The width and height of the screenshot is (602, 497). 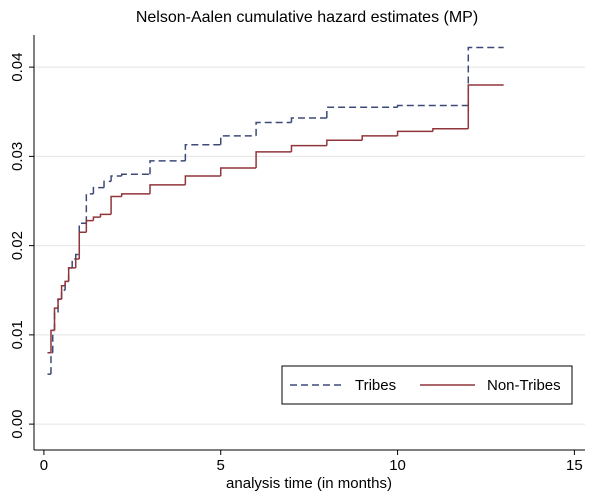 I want to click on legend-label: Tribes, so click(x=375, y=385).